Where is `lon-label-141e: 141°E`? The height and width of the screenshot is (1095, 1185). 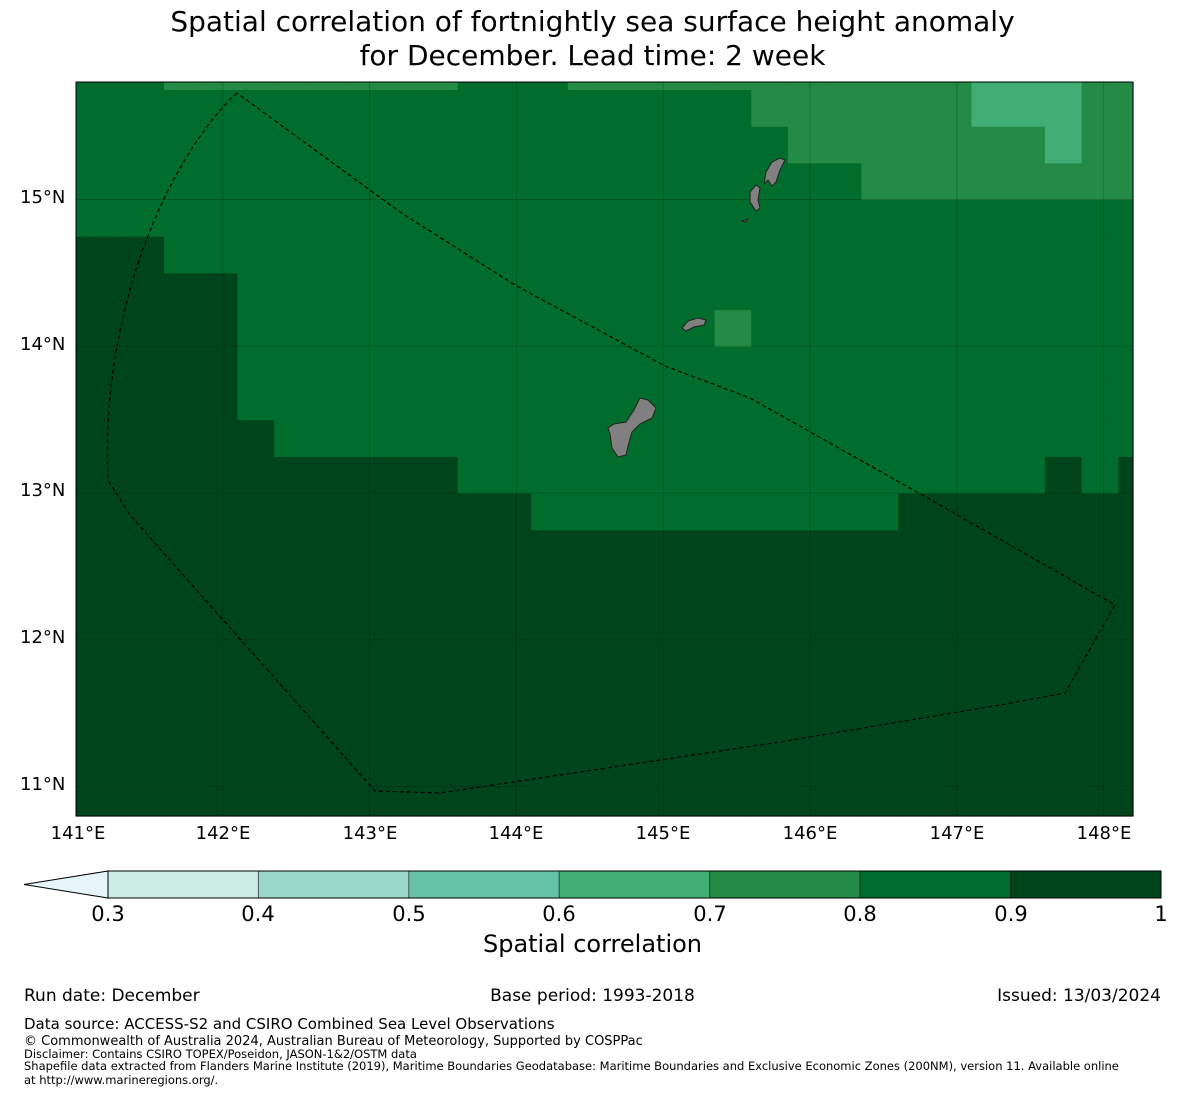
lon-label-141e: 141°E is located at coordinates (78, 833).